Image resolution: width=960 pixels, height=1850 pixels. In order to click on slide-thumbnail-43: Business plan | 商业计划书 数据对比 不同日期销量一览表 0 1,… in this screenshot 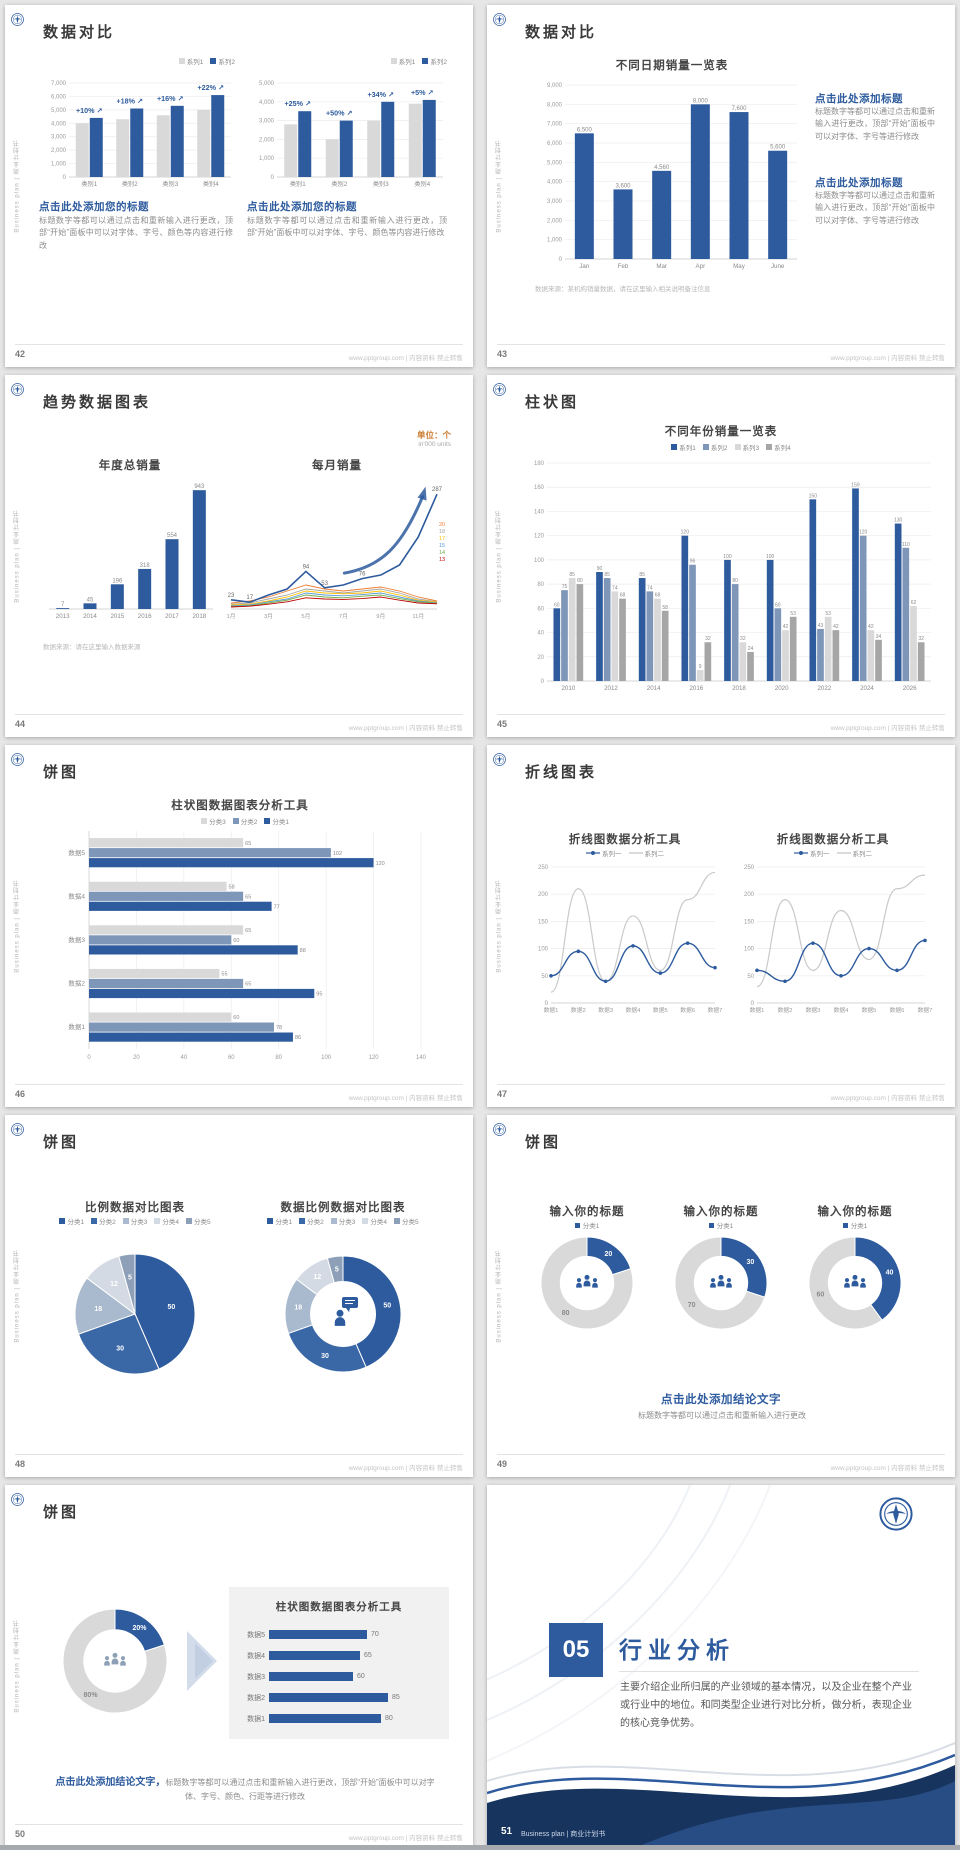, I will do `click(721, 186)`.